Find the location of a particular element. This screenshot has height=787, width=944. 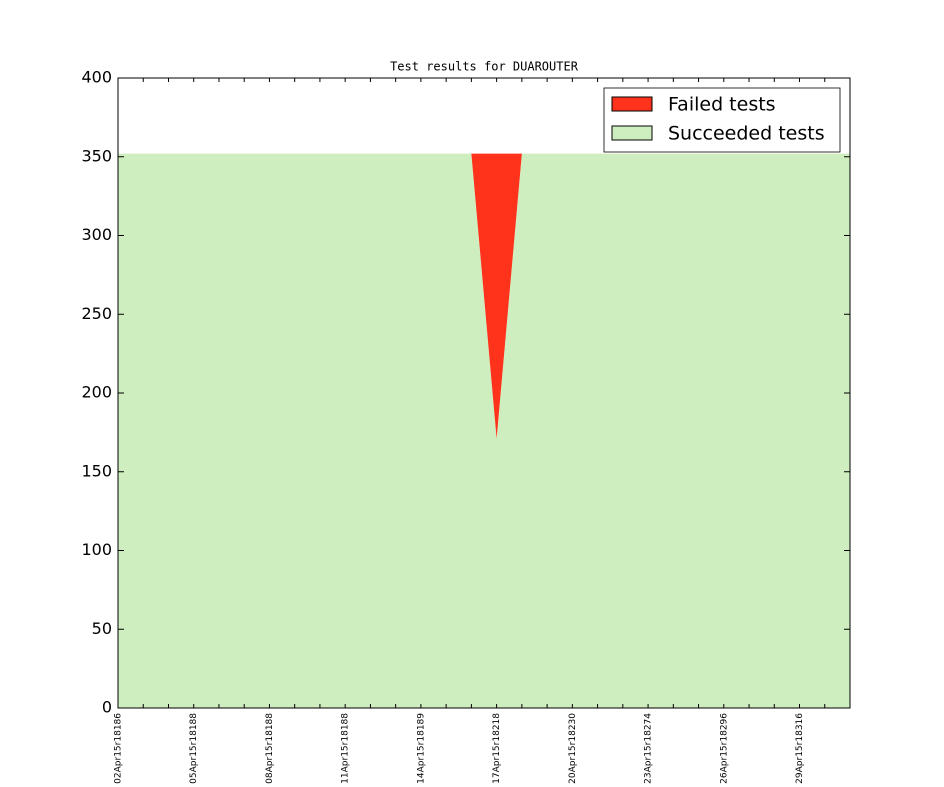

y-tick-label: 300 is located at coordinates (96, 234).